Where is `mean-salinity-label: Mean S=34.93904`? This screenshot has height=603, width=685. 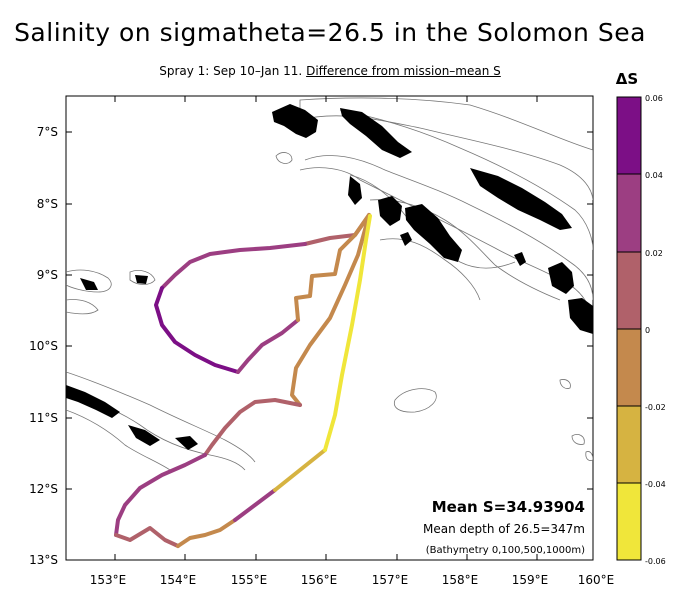
mean-salinity-label: Mean S=34.93904 is located at coordinates (508, 507).